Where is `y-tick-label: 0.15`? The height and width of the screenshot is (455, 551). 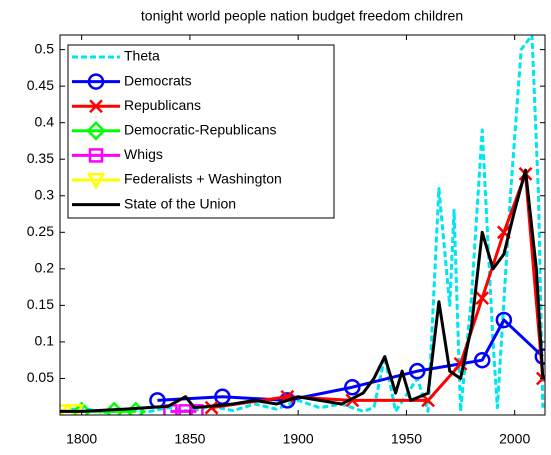 y-tick-label: 0.15 is located at coordinates (40, 304).